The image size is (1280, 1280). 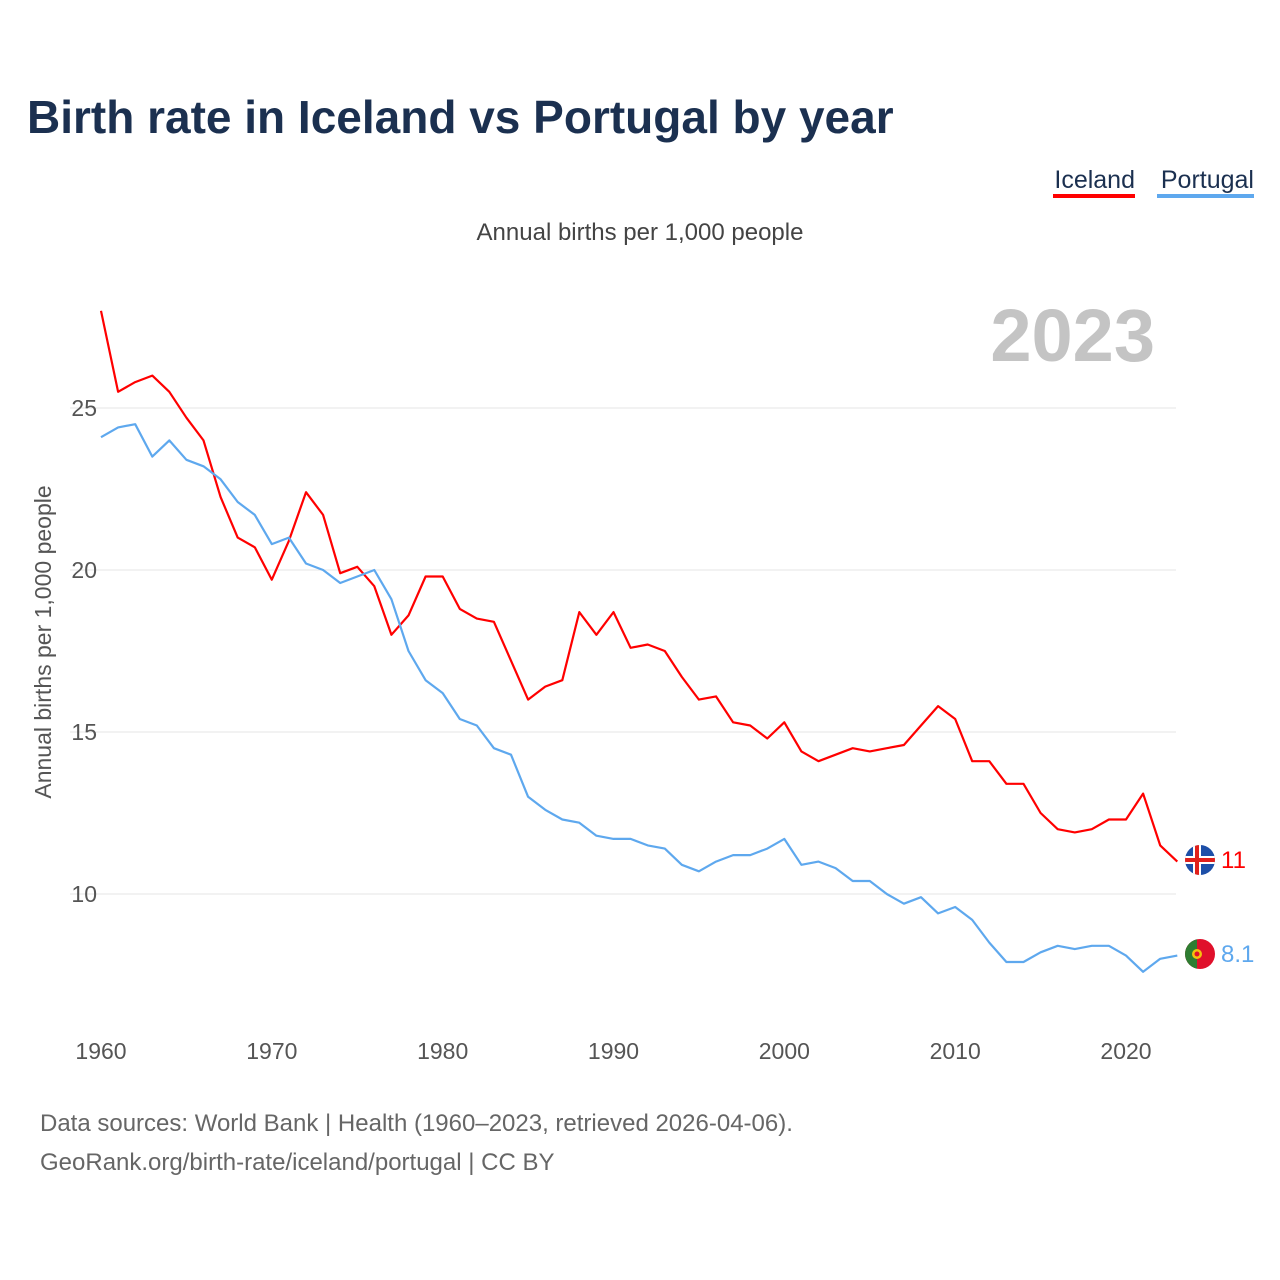 I want to click on y-tick-label: 25, so click(x=84, y=408).